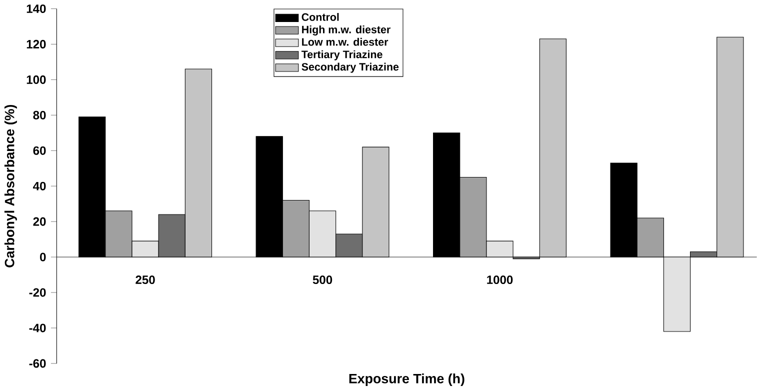 Image resolution: width=757 pixels, height=390 pixels. Describe the element at coordinates (345, 42) in the screenshot. I see `legend-label: Low m.w. diester` at that location.